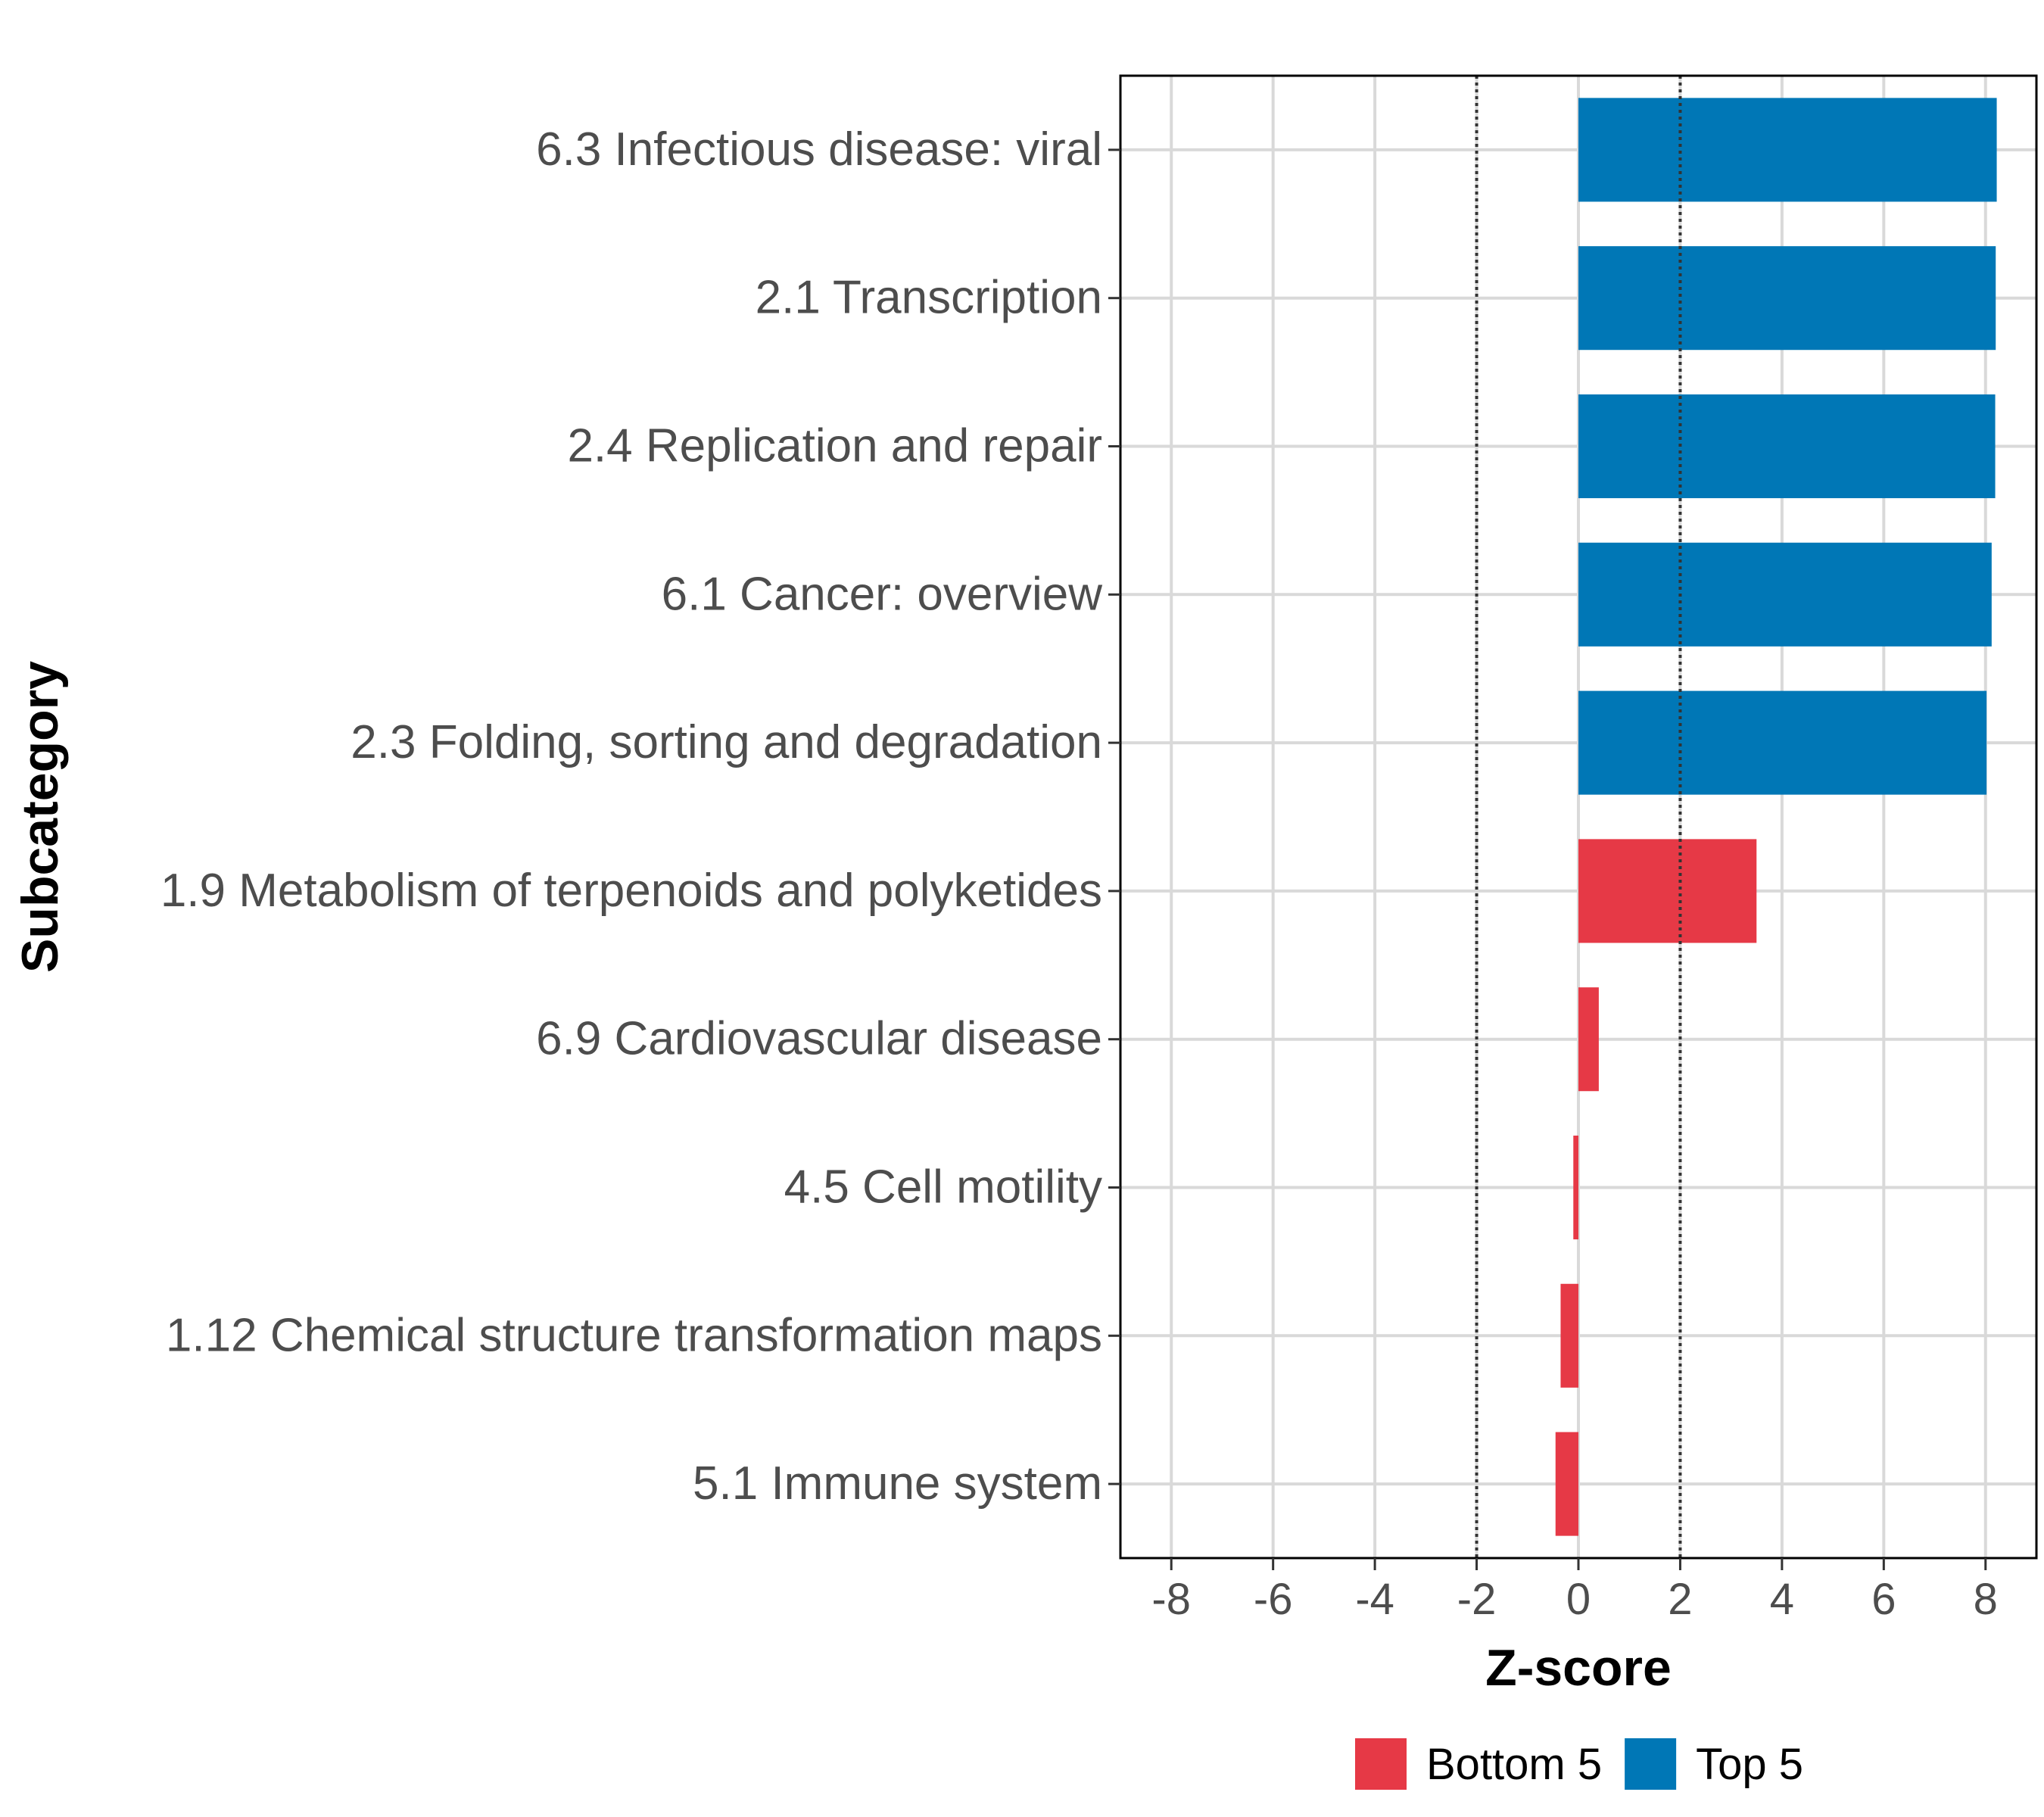 This screenshot has width=2044, height=1817. What do you see at coordinates (1374, 1599) in the screenshot?
I see `x-tick-label: -4` at bounding box center [1374, 1599].